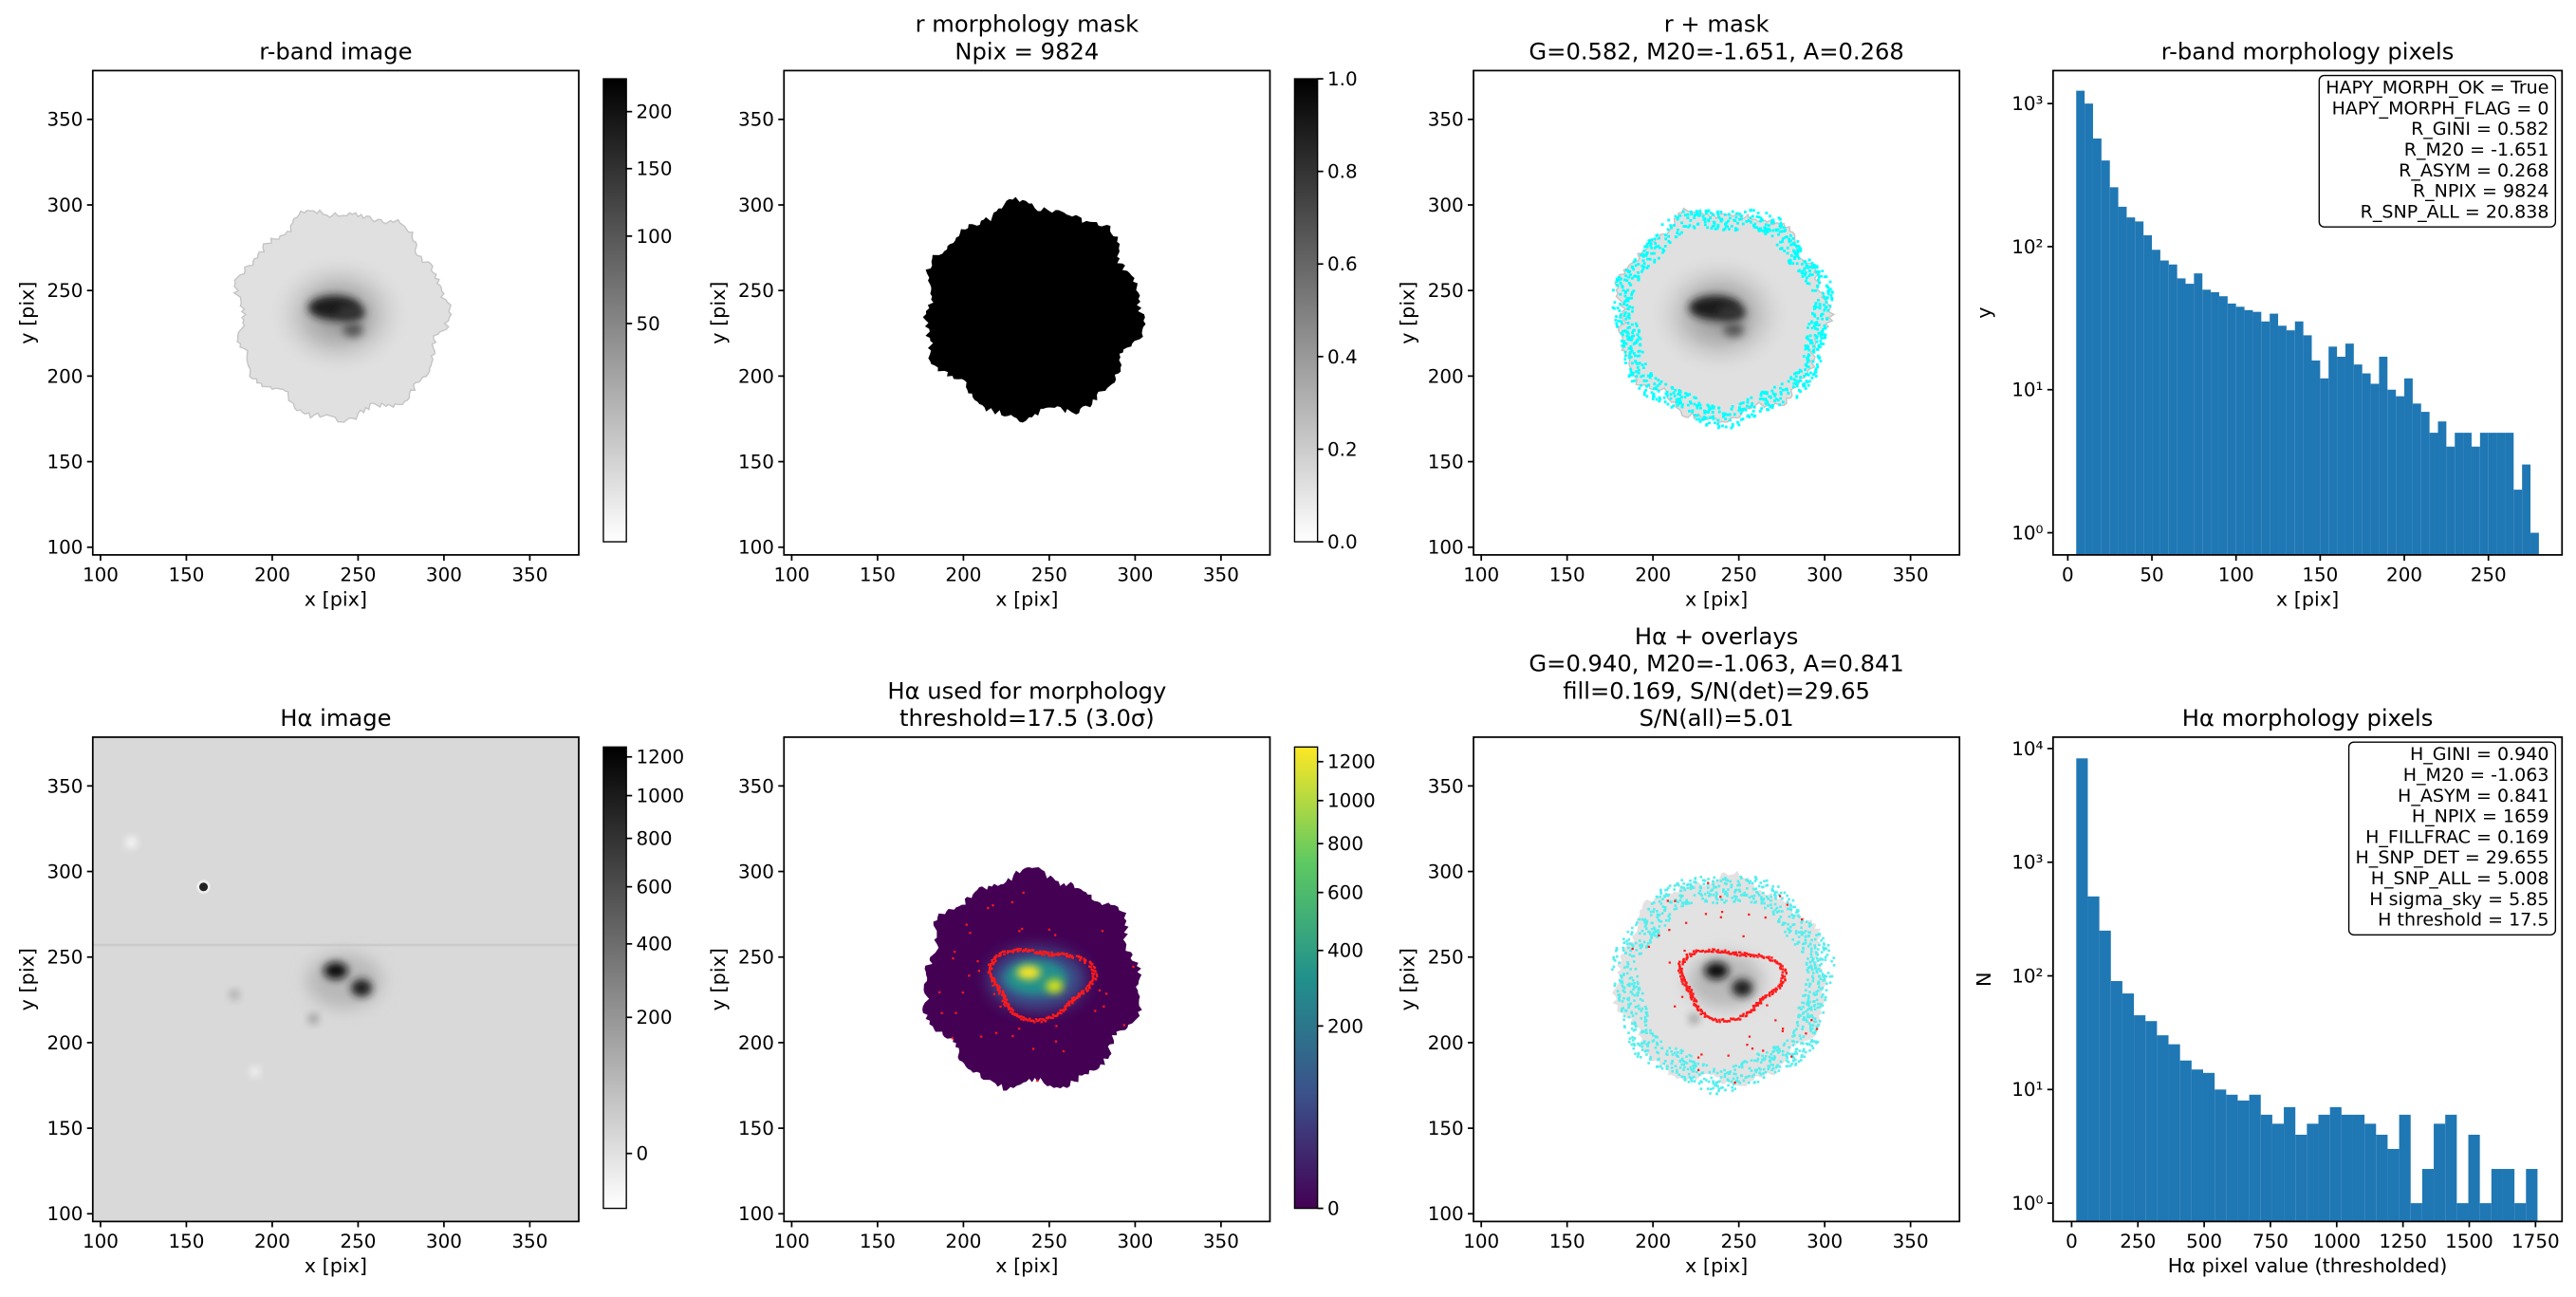 Image resolution: width=2576 pixels, height=1297 pixels. Describe the element at coordinates (1306, 311) in the screenshot. I see `colorbar` at that location.